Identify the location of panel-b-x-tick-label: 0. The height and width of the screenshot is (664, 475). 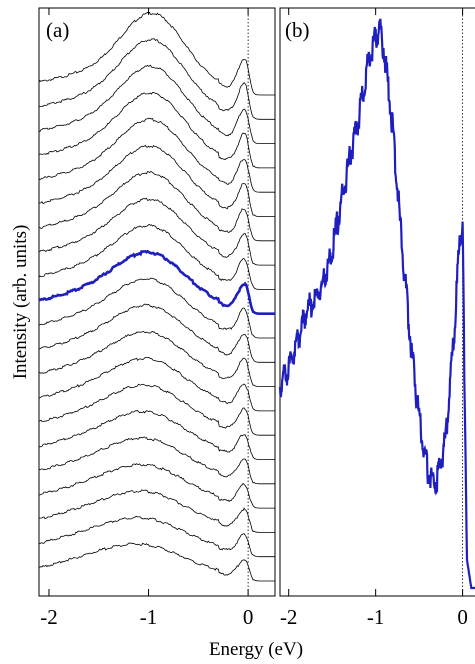
(462, 617).